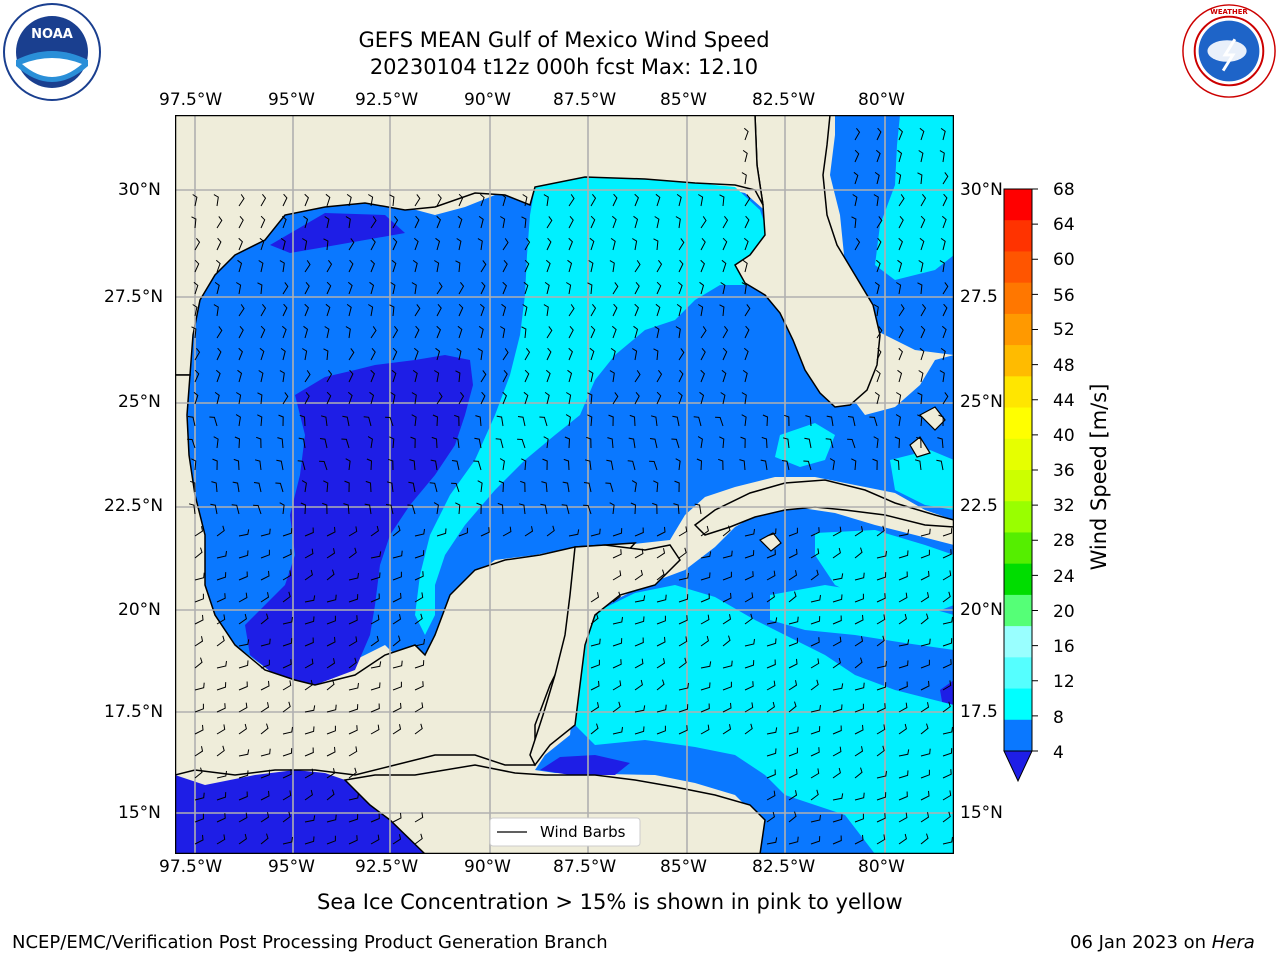 The image size is (1280, 960). Describe the element at coordinates (764, 719) in the screenshot. I see `cyan-region-caribbean-main` at that location.